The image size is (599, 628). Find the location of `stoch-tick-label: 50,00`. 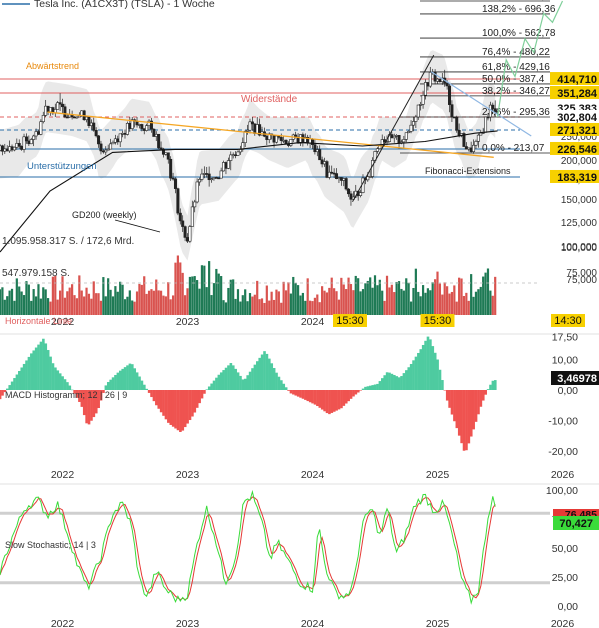

stoch-tick-label: 50,00 is located at coordinates (565, 549).